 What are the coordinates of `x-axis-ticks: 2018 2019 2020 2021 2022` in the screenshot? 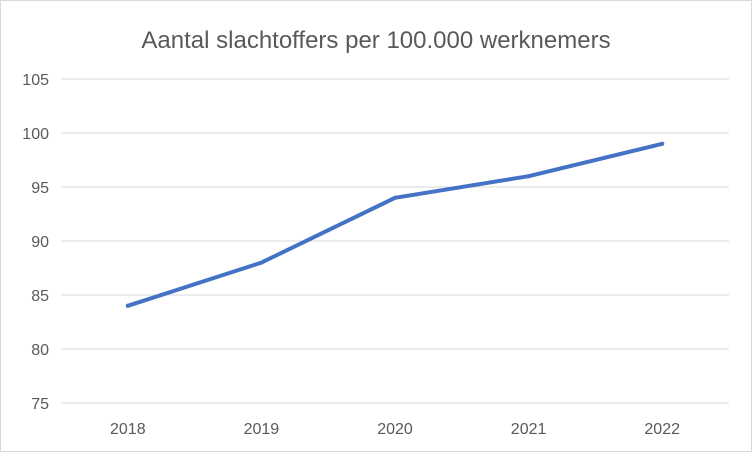 It's located at (395, 429).